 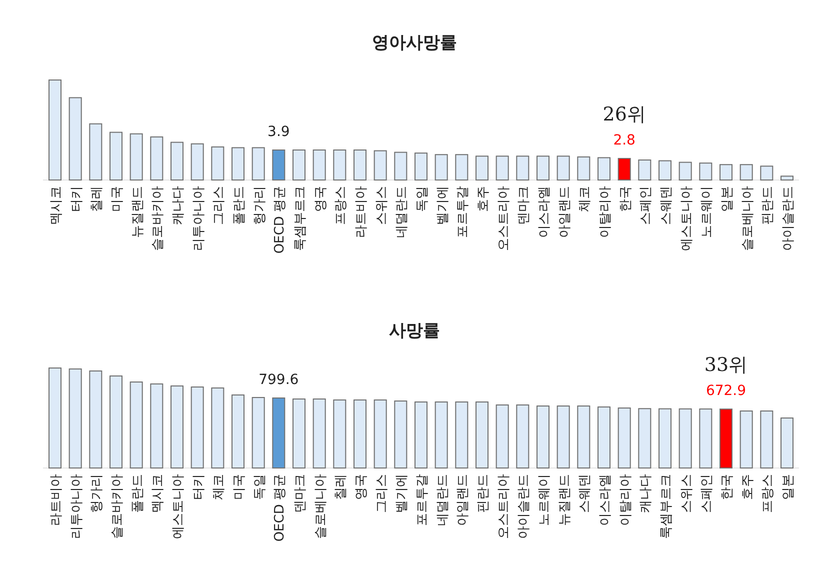 What do you see at coordinates (726, 365) in the screenshot?
I see `annotation: 33위` at bounding box center [726, 365].